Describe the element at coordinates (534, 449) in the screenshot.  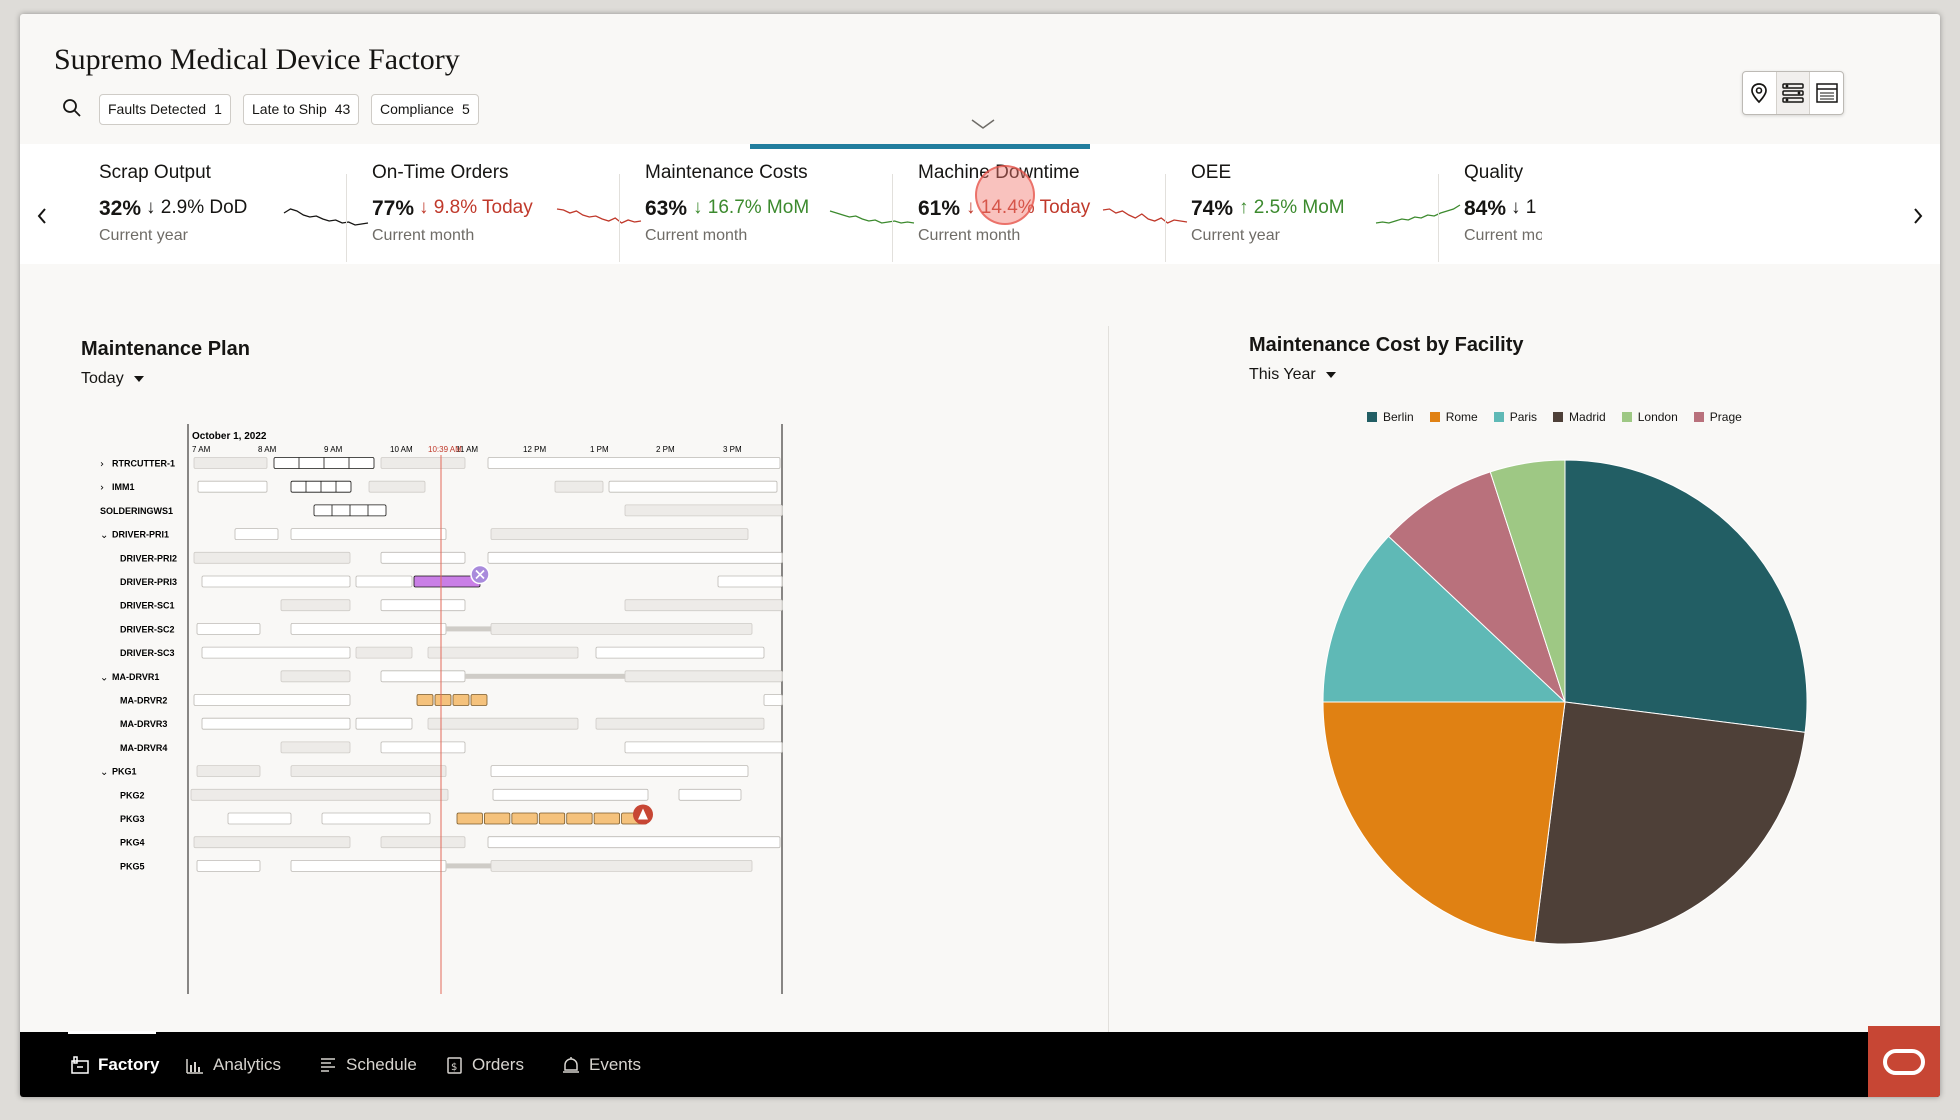
I see `time-tick-label: 12 PM` at that location.